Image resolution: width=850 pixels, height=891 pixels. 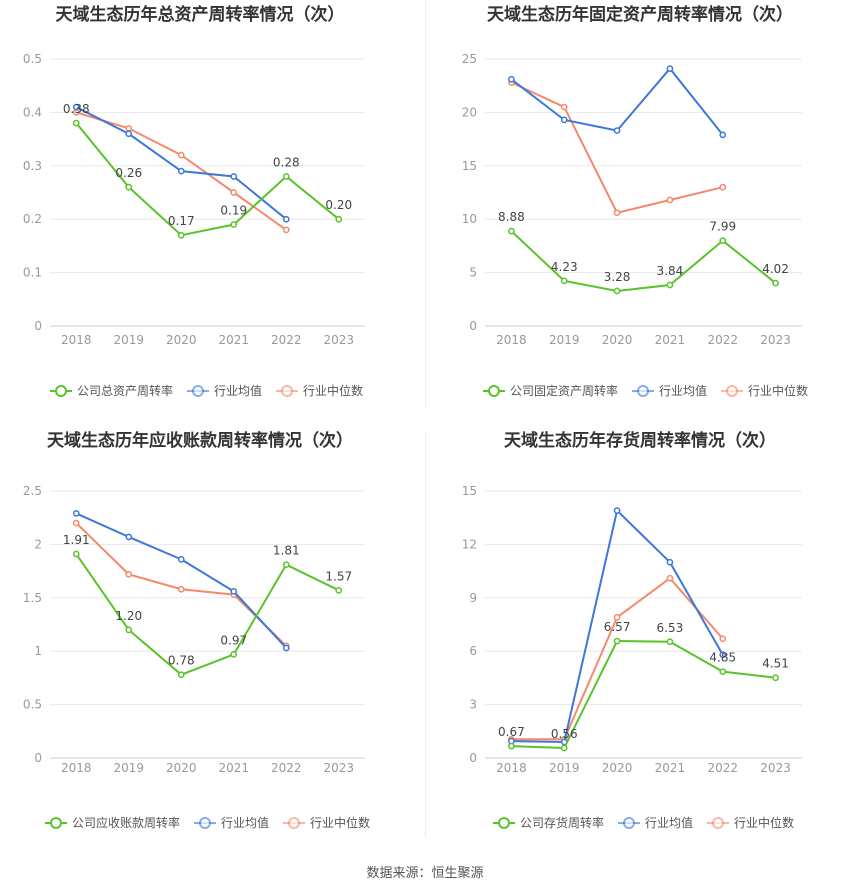 What do you see at coordinates (473, 598) in the screenshot?
I see `y-tick-label: 9` at bounding box center [473, 598].